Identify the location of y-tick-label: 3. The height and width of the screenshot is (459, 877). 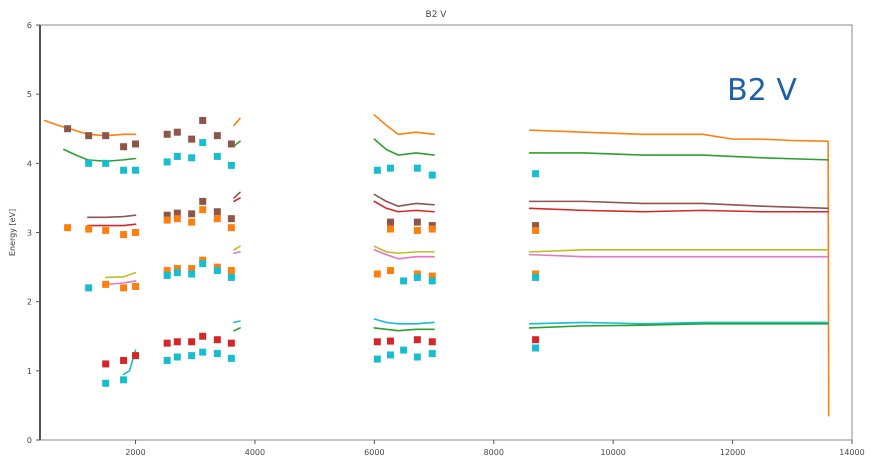
(29, 233).